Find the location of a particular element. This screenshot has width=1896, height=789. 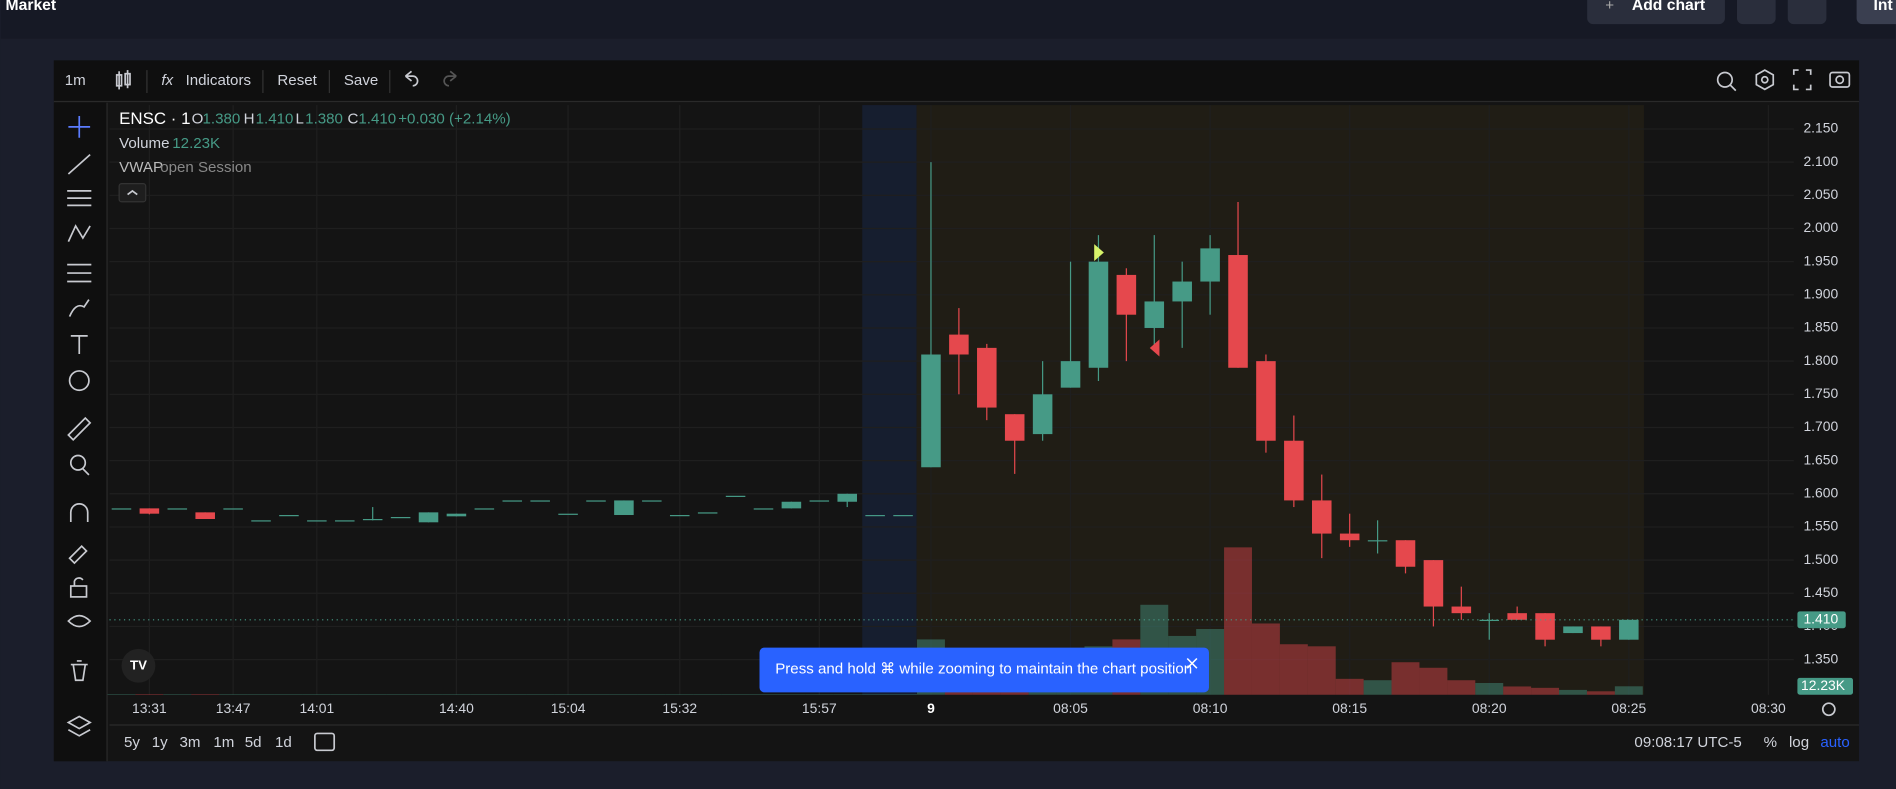

indicators-button: Indicators is located at coordinates (218, 80).